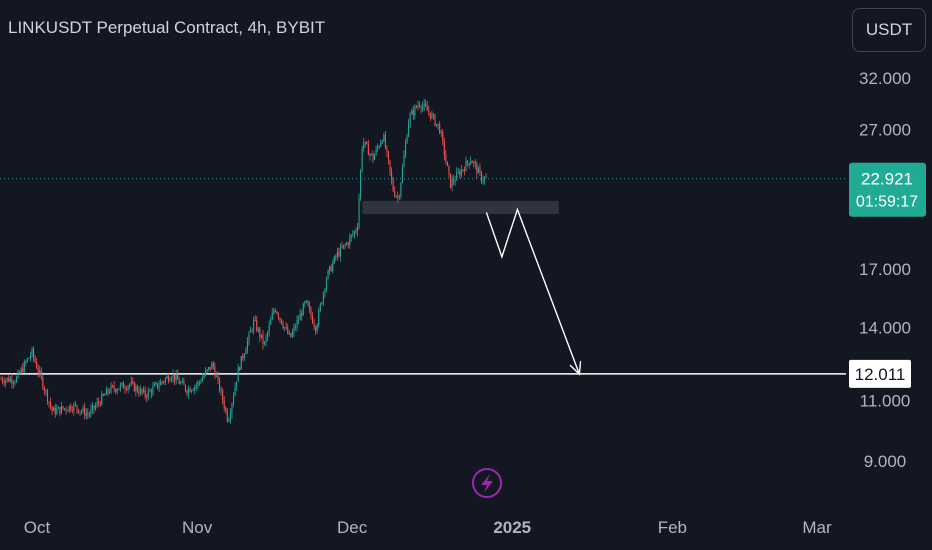 This screenshot has width=932, height=550. What do you see at coordinates (167, 27) in the screenshot?
I see `chart-title: LINKUSDT Perpetual Contract, 4h, BYBIT` at bounding box center [167, 27].